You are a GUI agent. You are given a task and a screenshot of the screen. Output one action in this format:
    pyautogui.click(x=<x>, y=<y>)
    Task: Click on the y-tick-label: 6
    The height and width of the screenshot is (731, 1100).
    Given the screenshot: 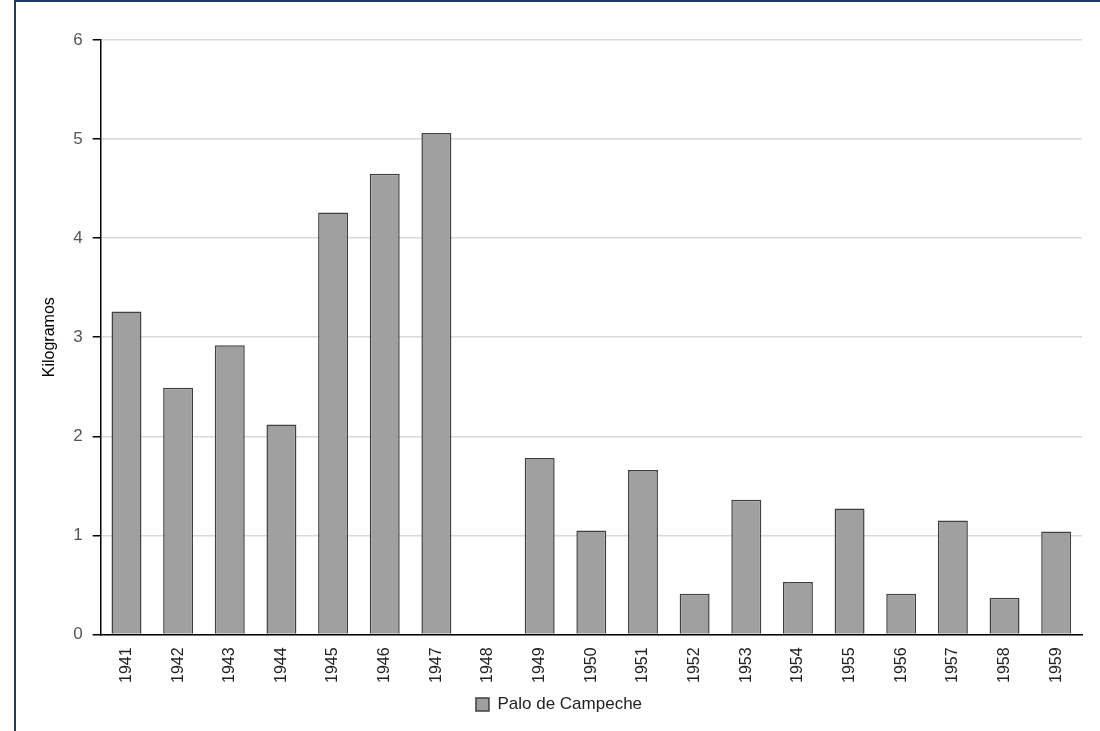 What is the action you would take?
    pyautogui.click(x=78, y=39)
    